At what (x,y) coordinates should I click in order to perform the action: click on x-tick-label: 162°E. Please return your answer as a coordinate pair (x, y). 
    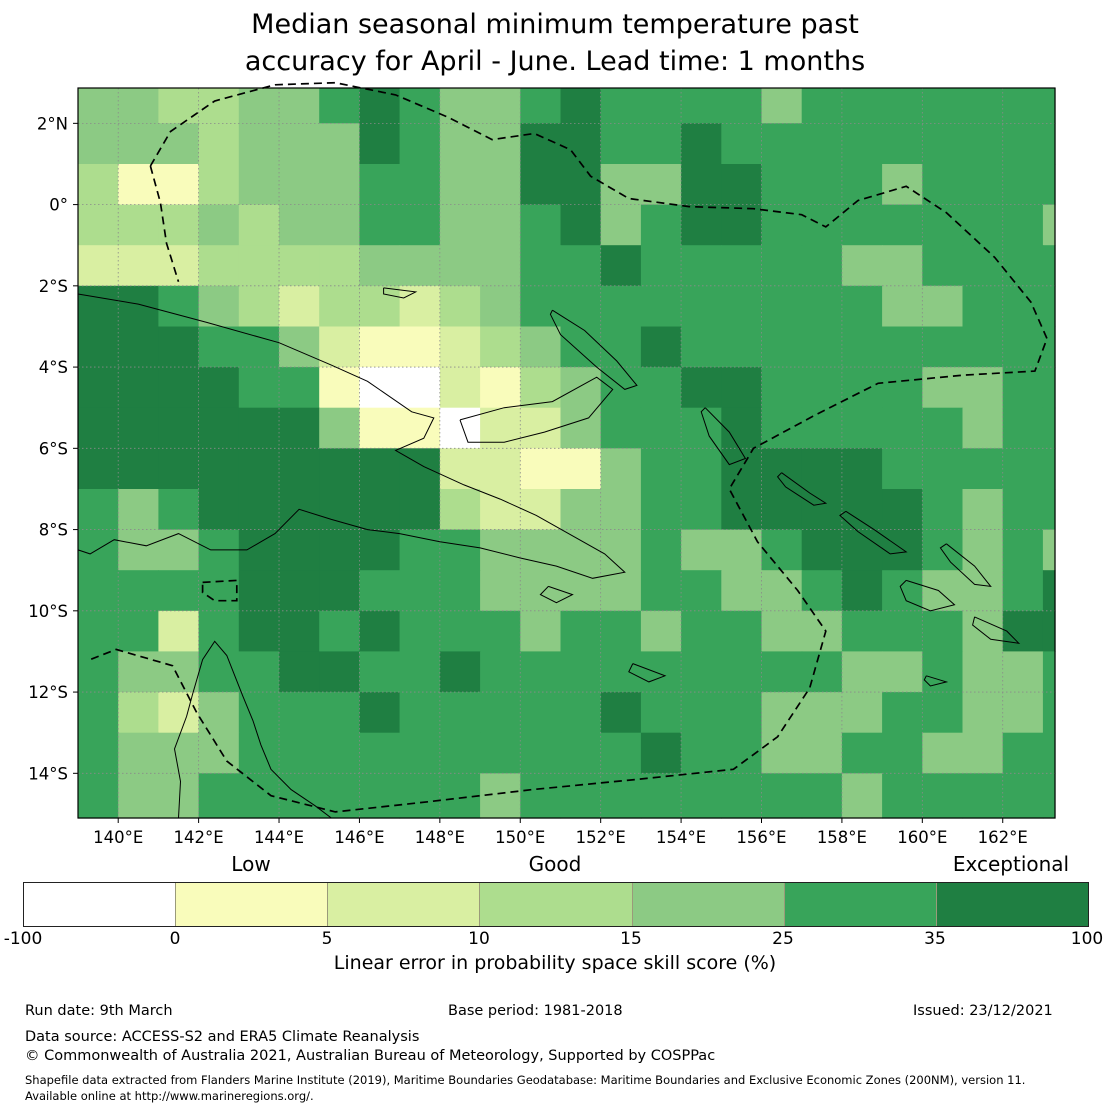
    Looking at the image, I should click on (1003, 837).